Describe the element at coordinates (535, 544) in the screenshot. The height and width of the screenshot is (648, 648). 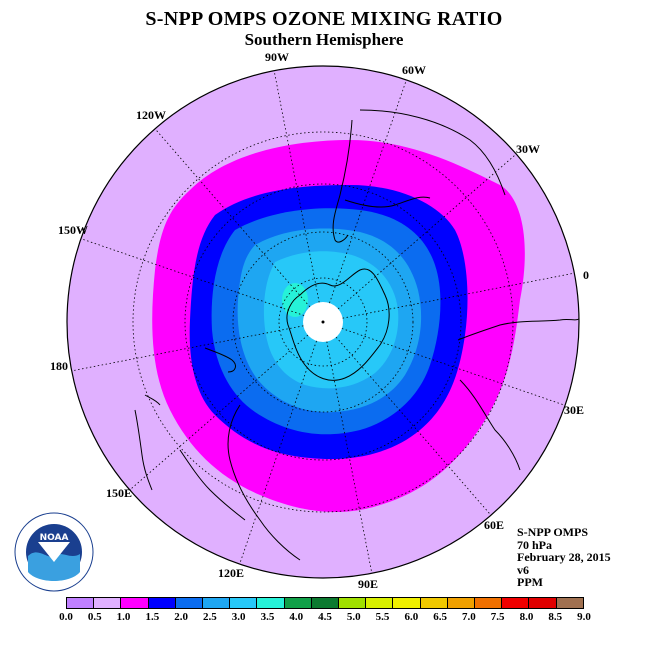
I see `info-pressure: 70 hPa` at that location.